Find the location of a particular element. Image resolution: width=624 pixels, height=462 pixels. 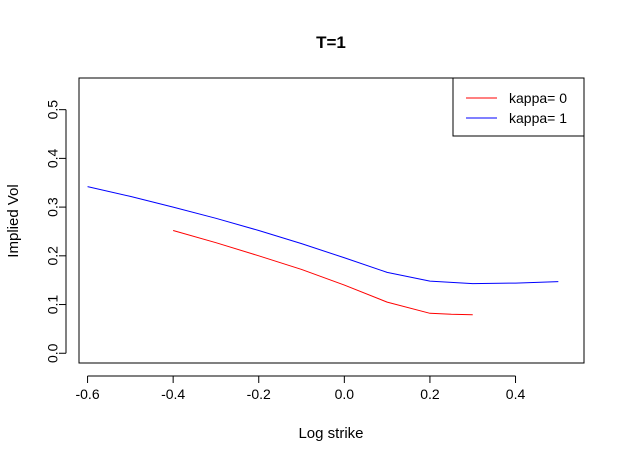

legend-label-kappa-0: kappa= 0 is located at coordinates (538, 98).